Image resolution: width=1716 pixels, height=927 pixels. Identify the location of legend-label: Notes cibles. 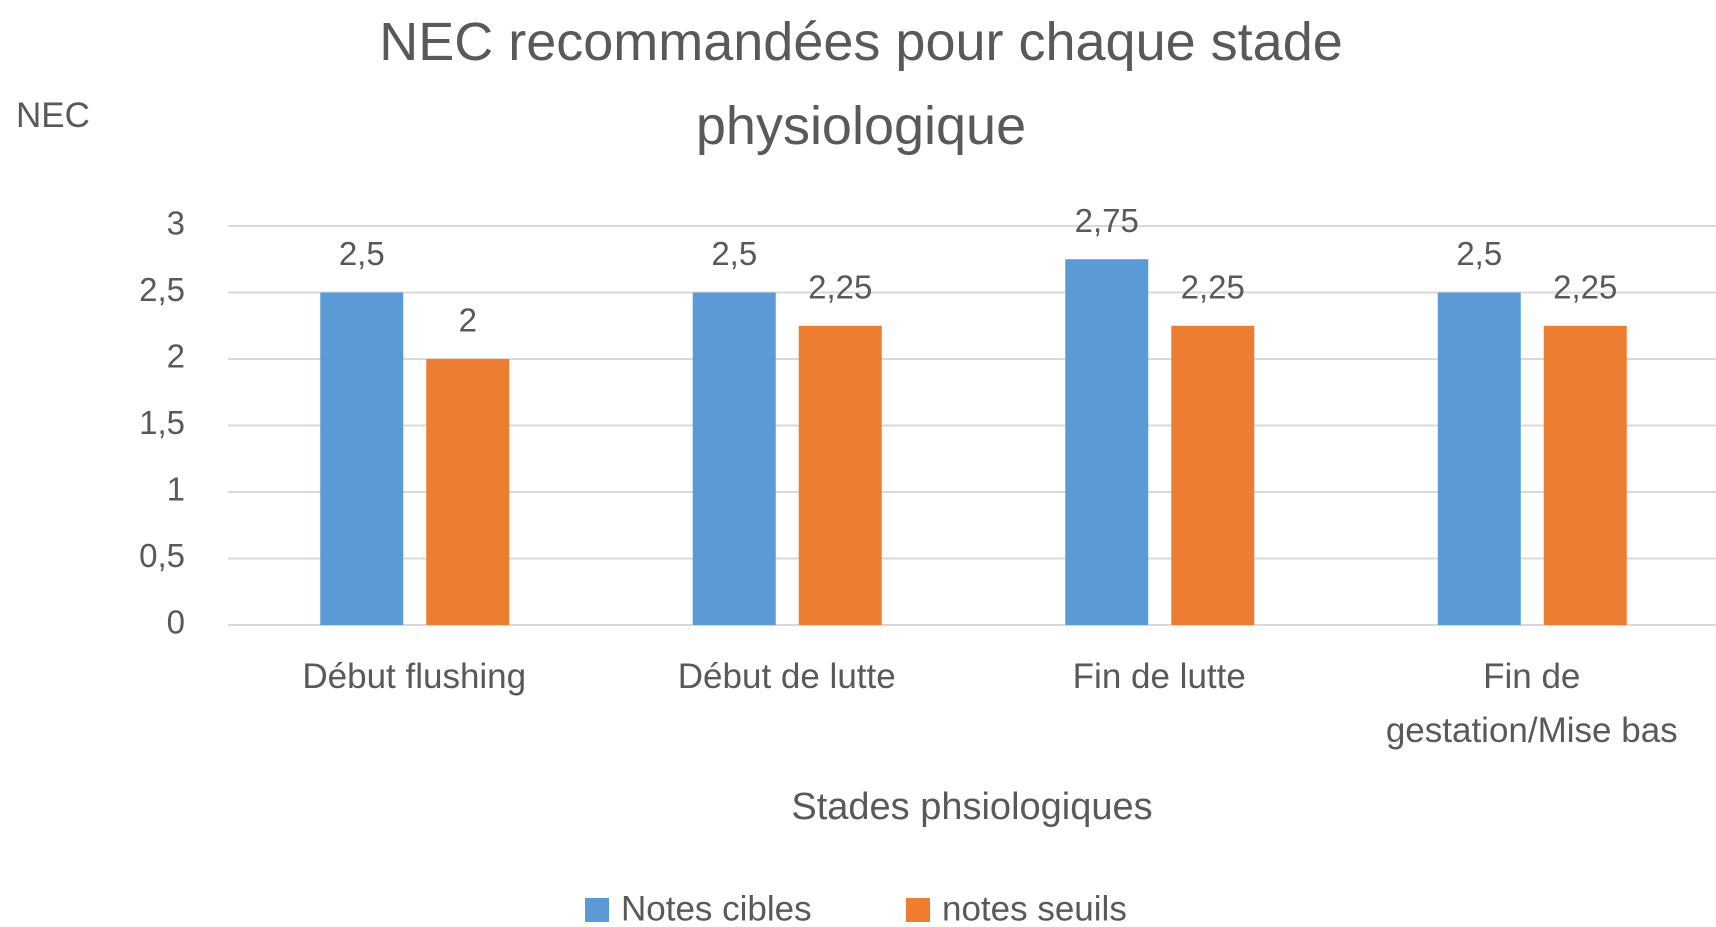
(716, 908).